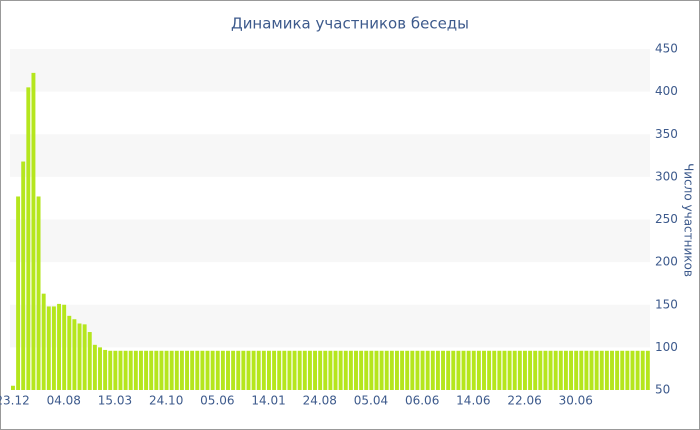 The width and height of the screenshot is (700, 430). Describe the element at coordinates (115, 401) in the screenshot. I see `x-tick-label: 15.03` at that location.